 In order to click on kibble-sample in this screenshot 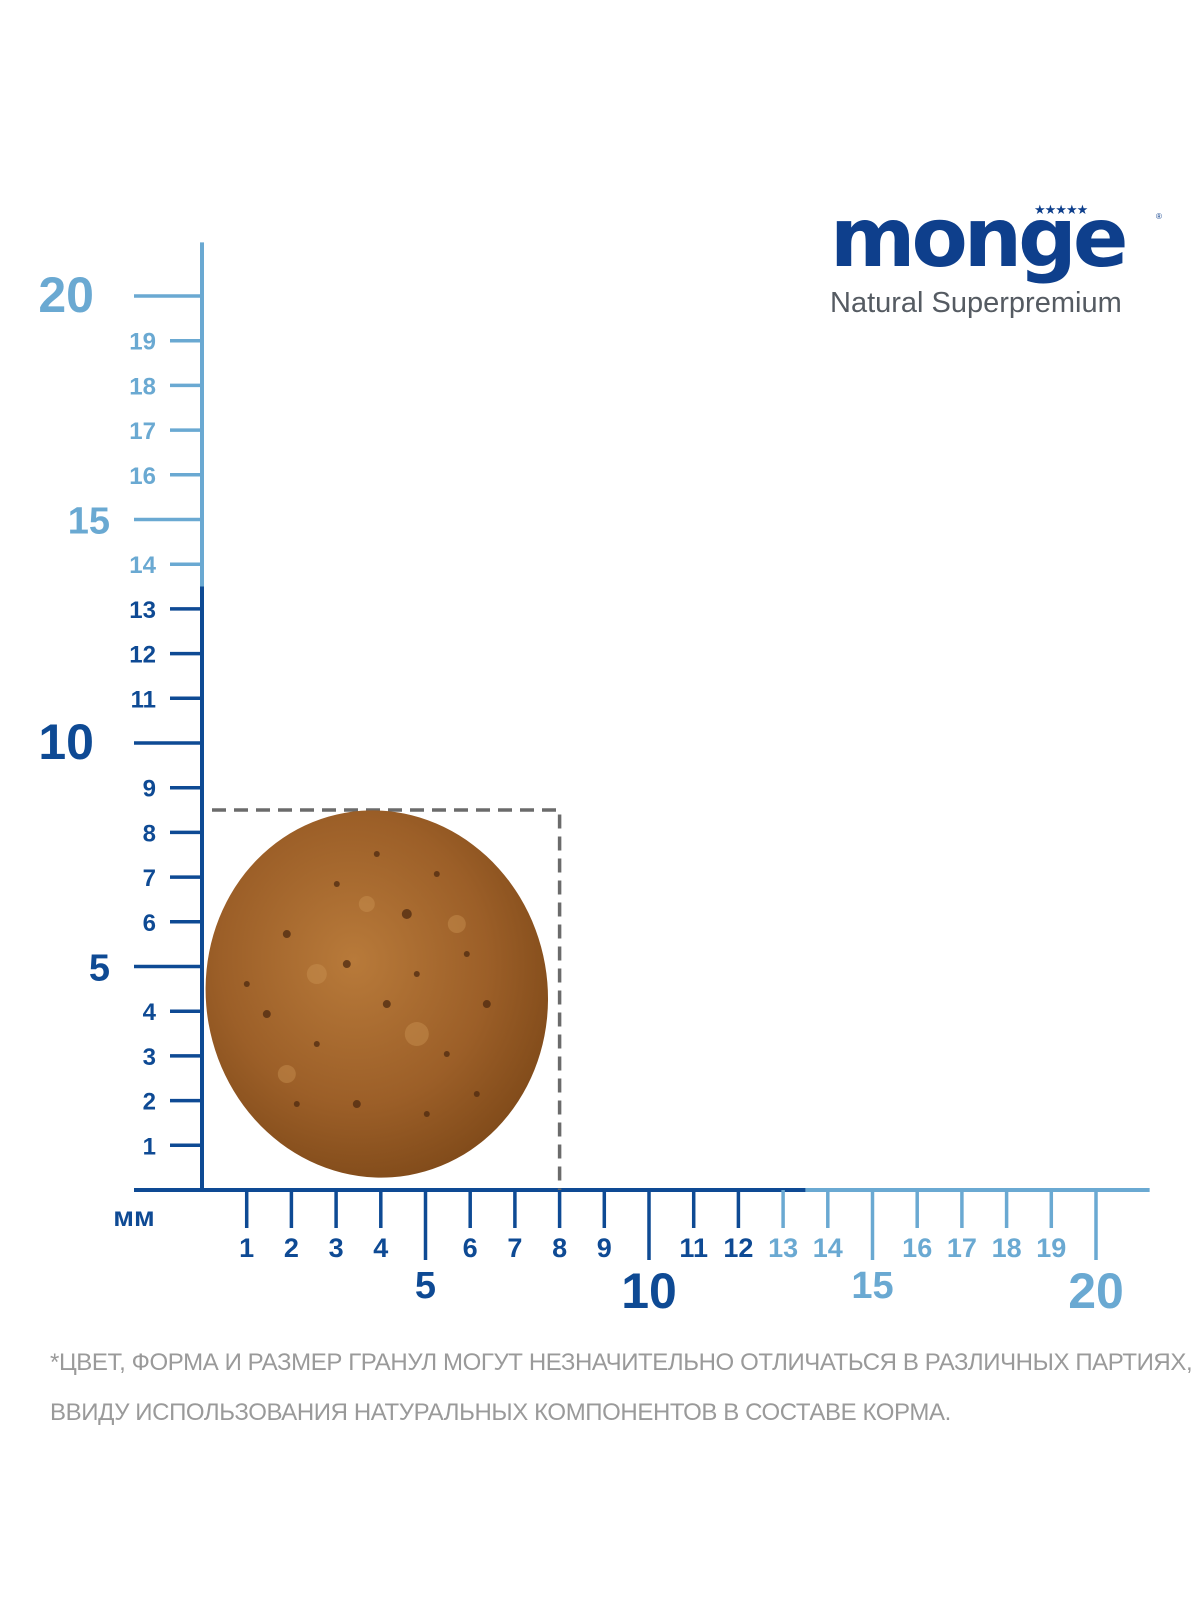, I will do `click(383, 999)`.